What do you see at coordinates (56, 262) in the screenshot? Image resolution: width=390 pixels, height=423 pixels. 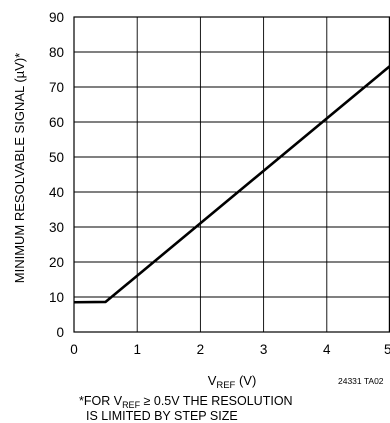 I see `y-tick-label-2: 20` at bounding box center [56, 262].